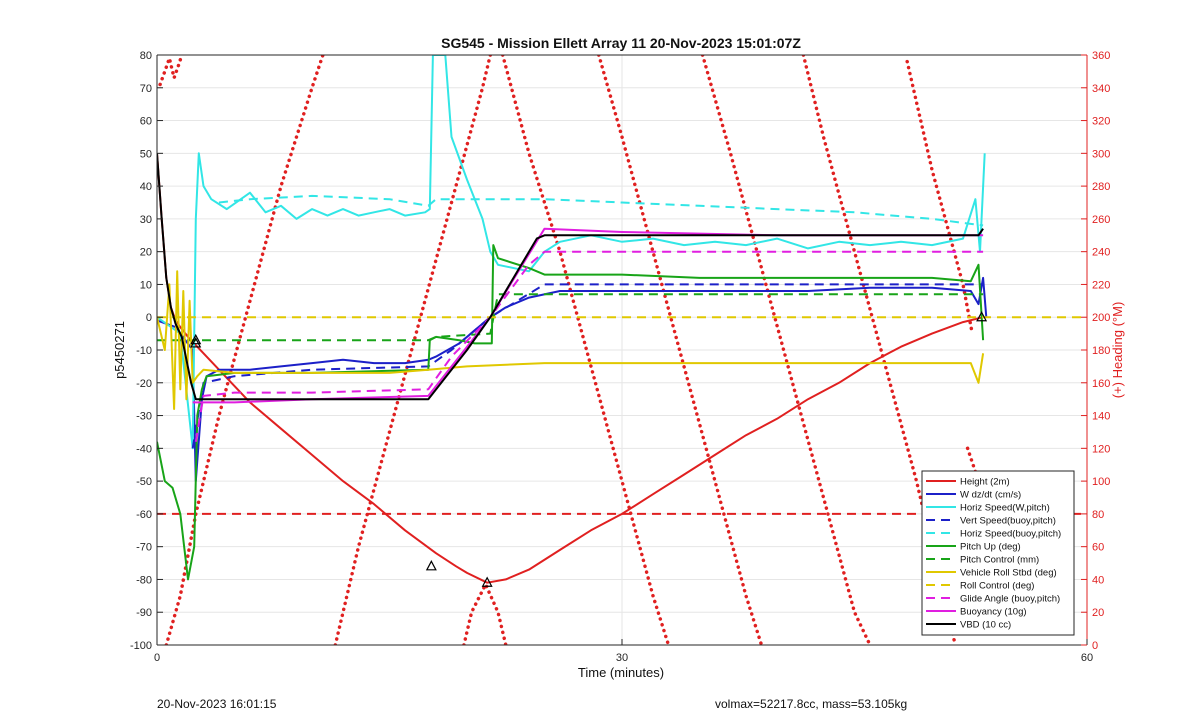 This screenshot has height=725, width=1200. What do you see at coordinates (990, 495) in the screenshot?
I see `legend-entry: W dz/dt (cm/s)` at bounding box center [990, 495].